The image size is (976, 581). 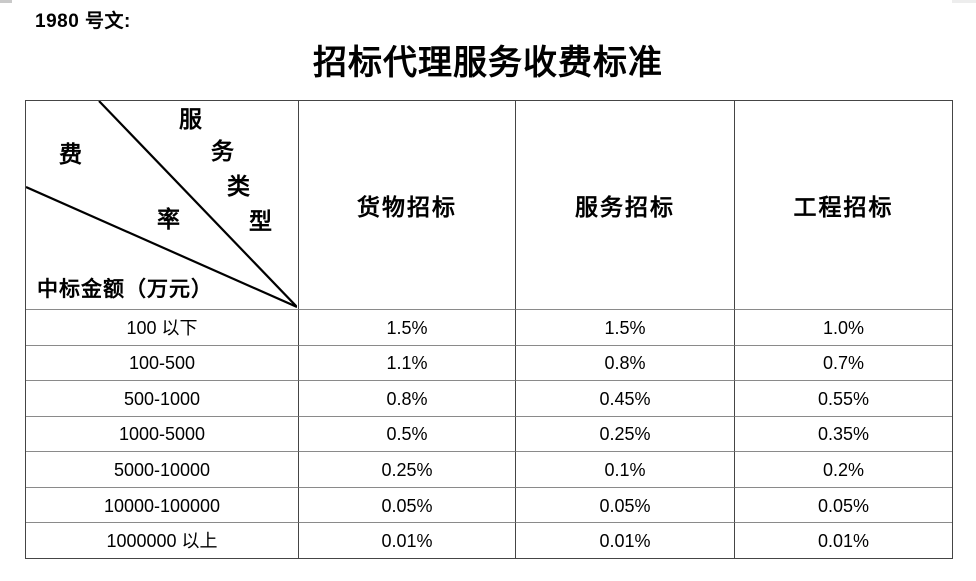 I want to click on row-amount: 1000-5000, so click(x=162, y=433).